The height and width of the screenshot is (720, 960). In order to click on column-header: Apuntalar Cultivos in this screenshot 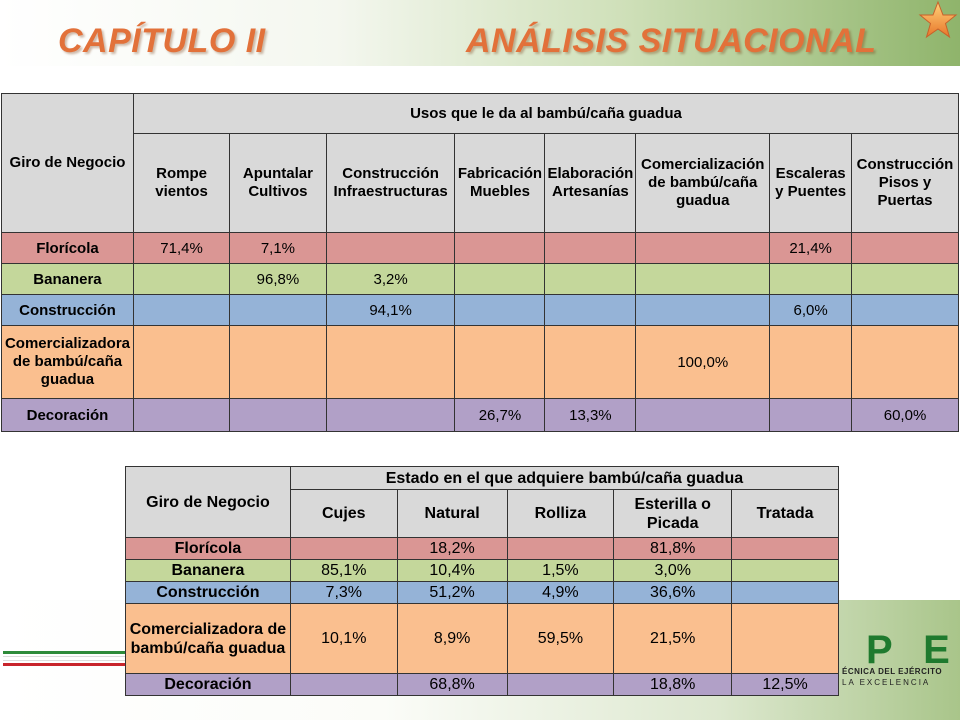, I will do `click(278, 183)`.